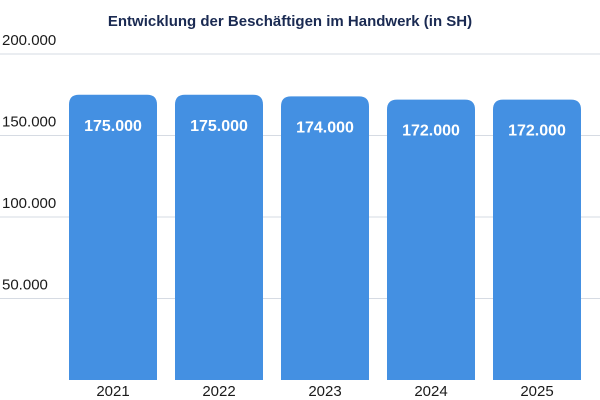 The image size is (600, 400). What do you see at coordinates (25, 285) in the screenshot?
I see `y-tick-label: 50.000` at bounding box center [25, 285].